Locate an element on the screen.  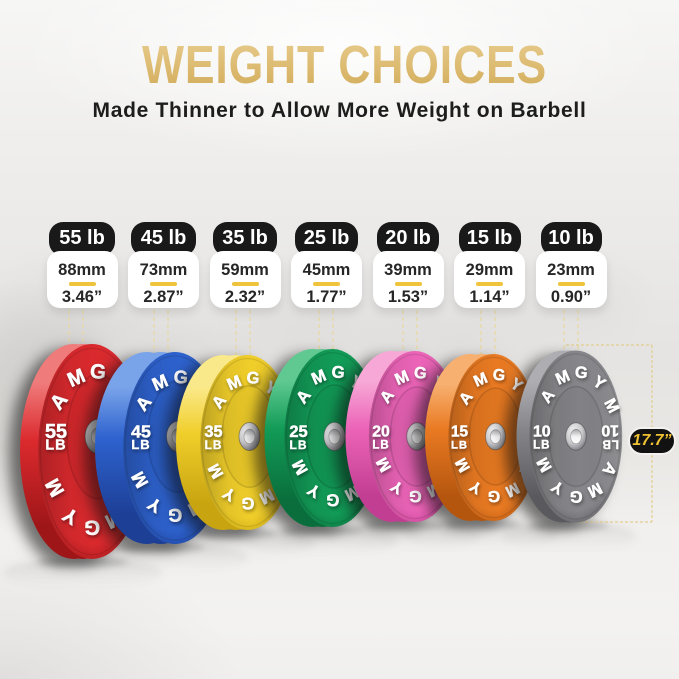
svg-text: M is located at coordinates (480, 380).